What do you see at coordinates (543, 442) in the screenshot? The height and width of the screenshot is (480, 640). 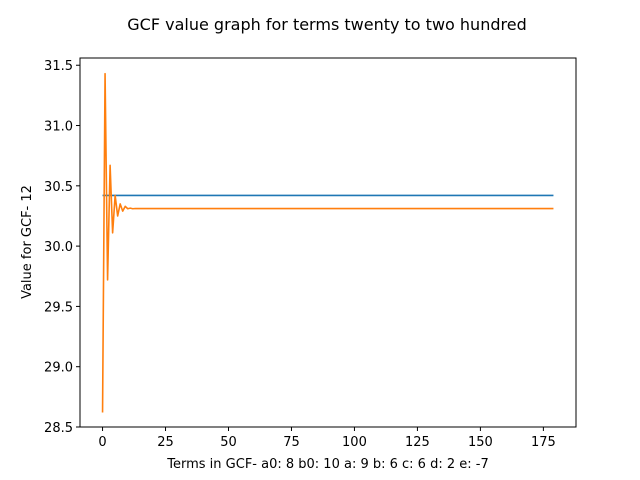 I see `x-tick-label: 175` at bounding box center [543, 442].